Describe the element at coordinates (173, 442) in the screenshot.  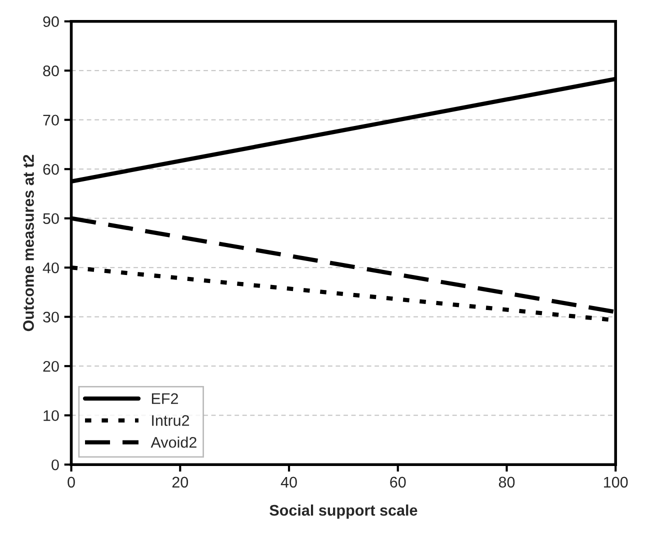
I see `legend-label: Avoid2` at that location.